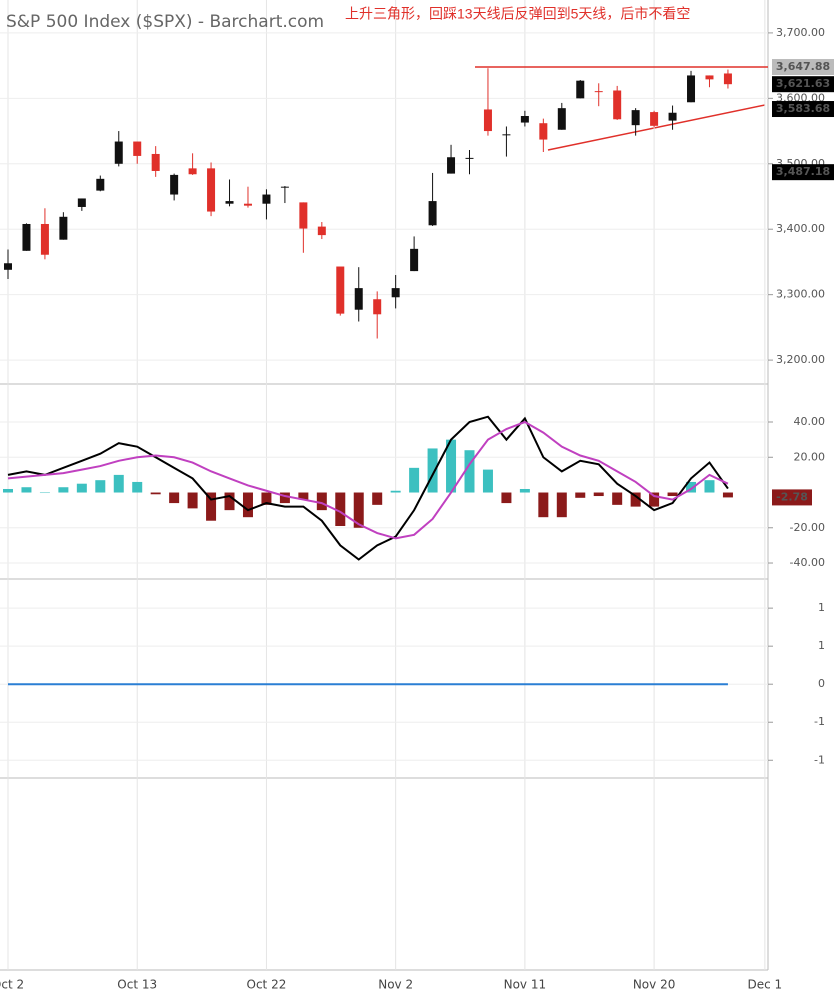 Image resolution: width=837 pixels, height=1000 pixels. Describe the element at coordinates (800, 359) in the screenshot. I see `y-tick-label: 3,200.00` at that location.